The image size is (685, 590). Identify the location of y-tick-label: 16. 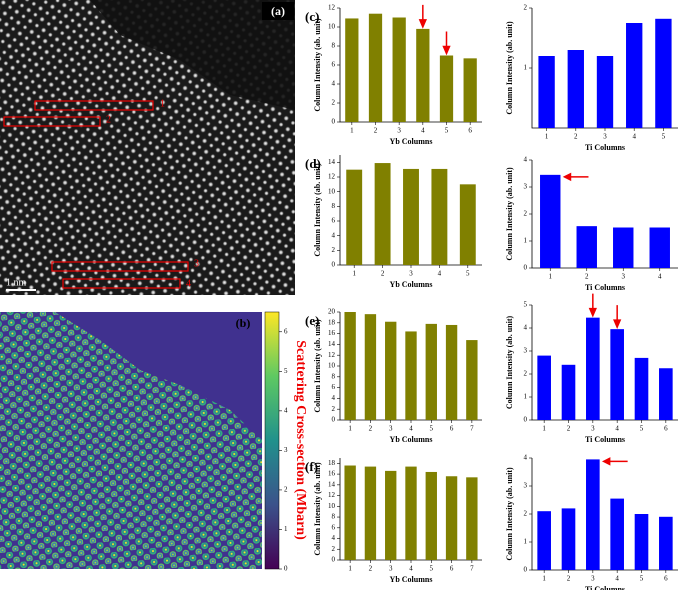
(332, 474).